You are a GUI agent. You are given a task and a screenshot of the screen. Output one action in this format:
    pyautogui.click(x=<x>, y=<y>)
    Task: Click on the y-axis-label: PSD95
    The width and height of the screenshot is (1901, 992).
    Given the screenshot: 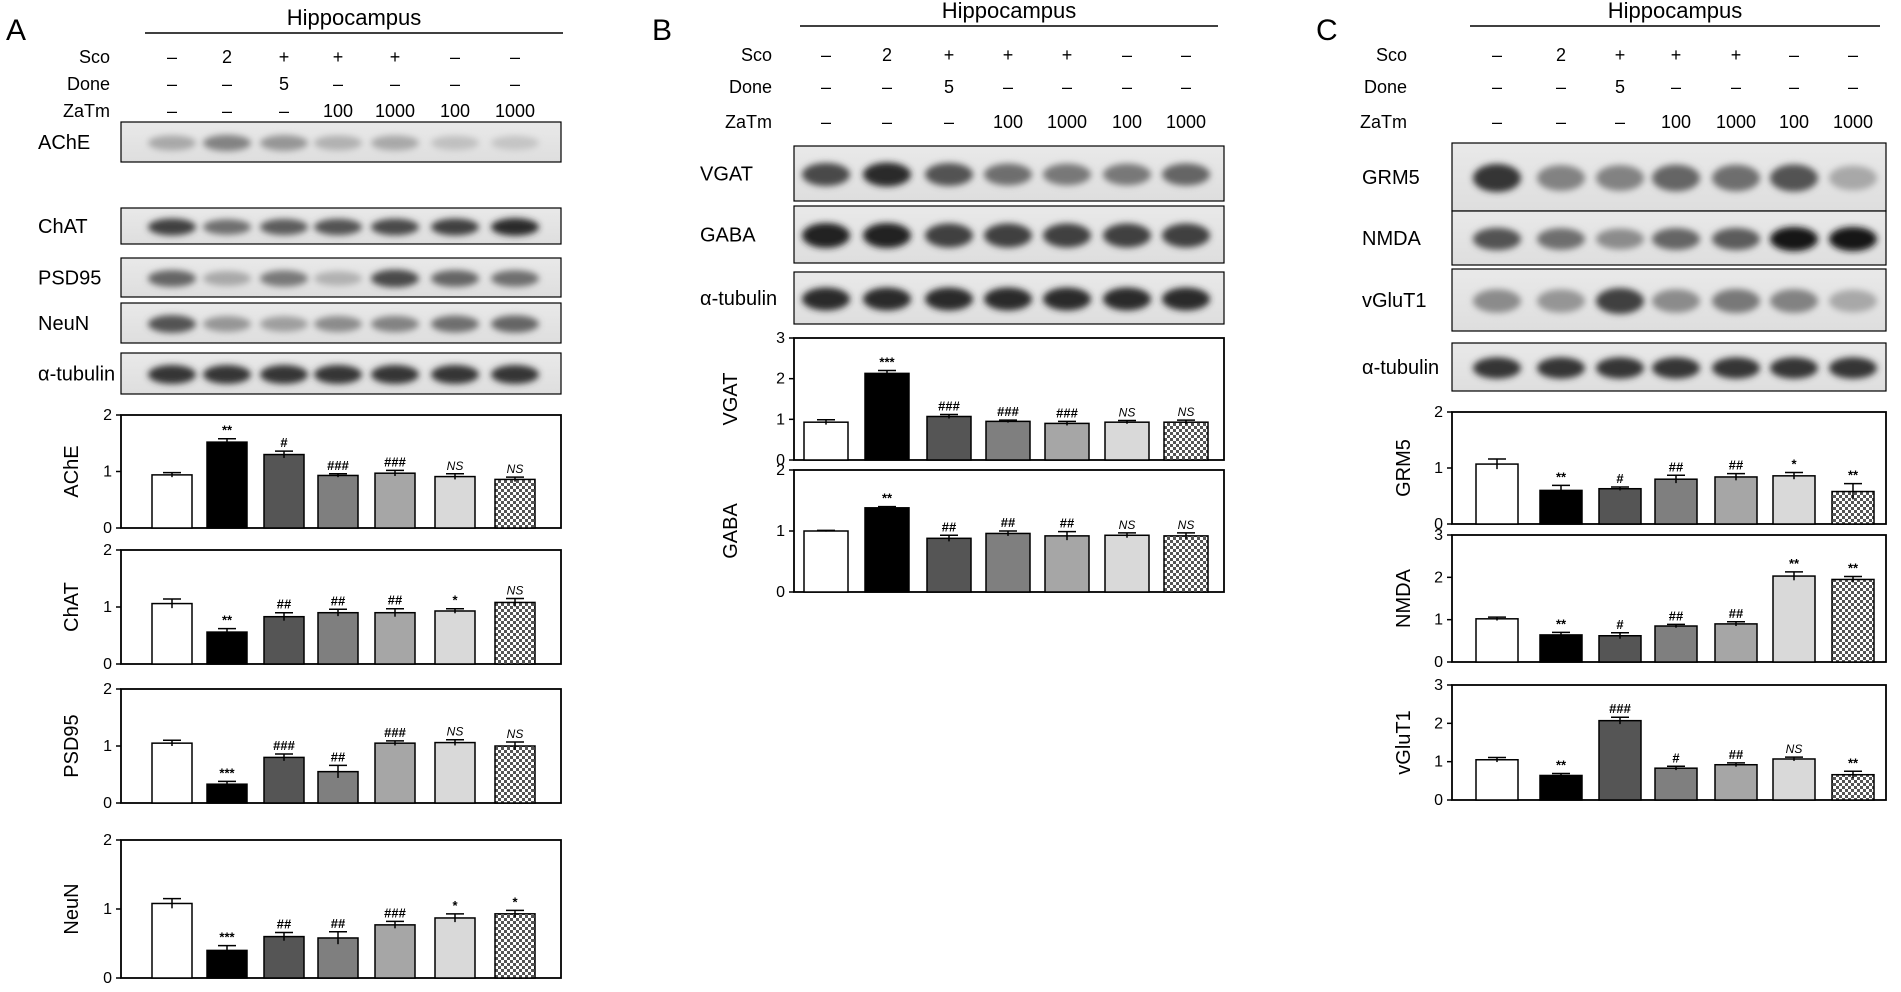 What is the action you would take?
    pyautogui.click(x=72, y=745)
    